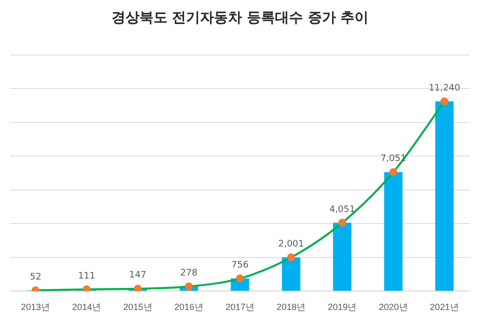  Describe the element at coordinates (137, 275) in the screenshot. I see `data-label: 147` at that location.